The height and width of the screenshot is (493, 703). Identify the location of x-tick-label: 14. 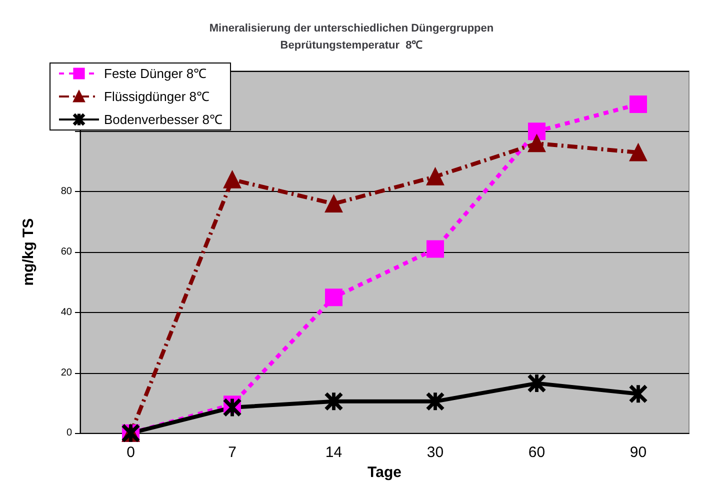
(333, 453).